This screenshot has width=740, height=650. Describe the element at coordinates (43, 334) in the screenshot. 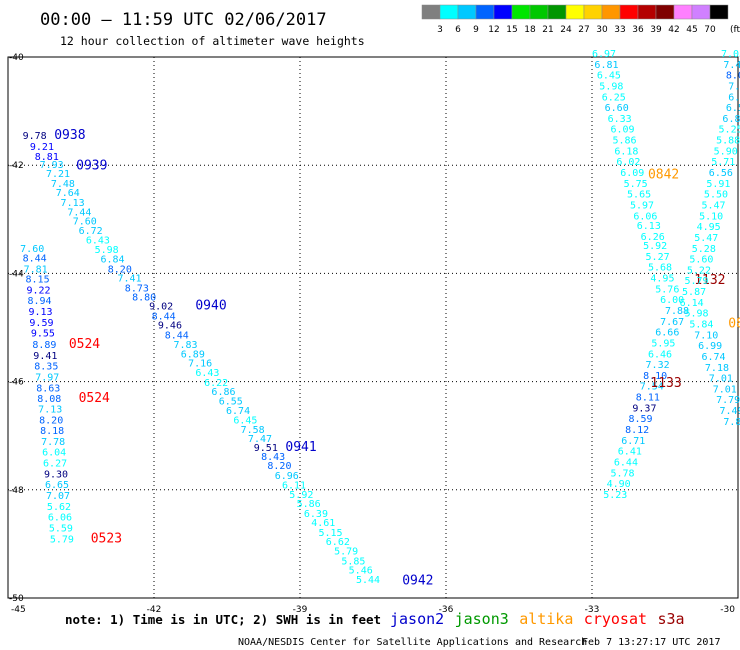

I see `wave-height-label: 9.55` at that location.